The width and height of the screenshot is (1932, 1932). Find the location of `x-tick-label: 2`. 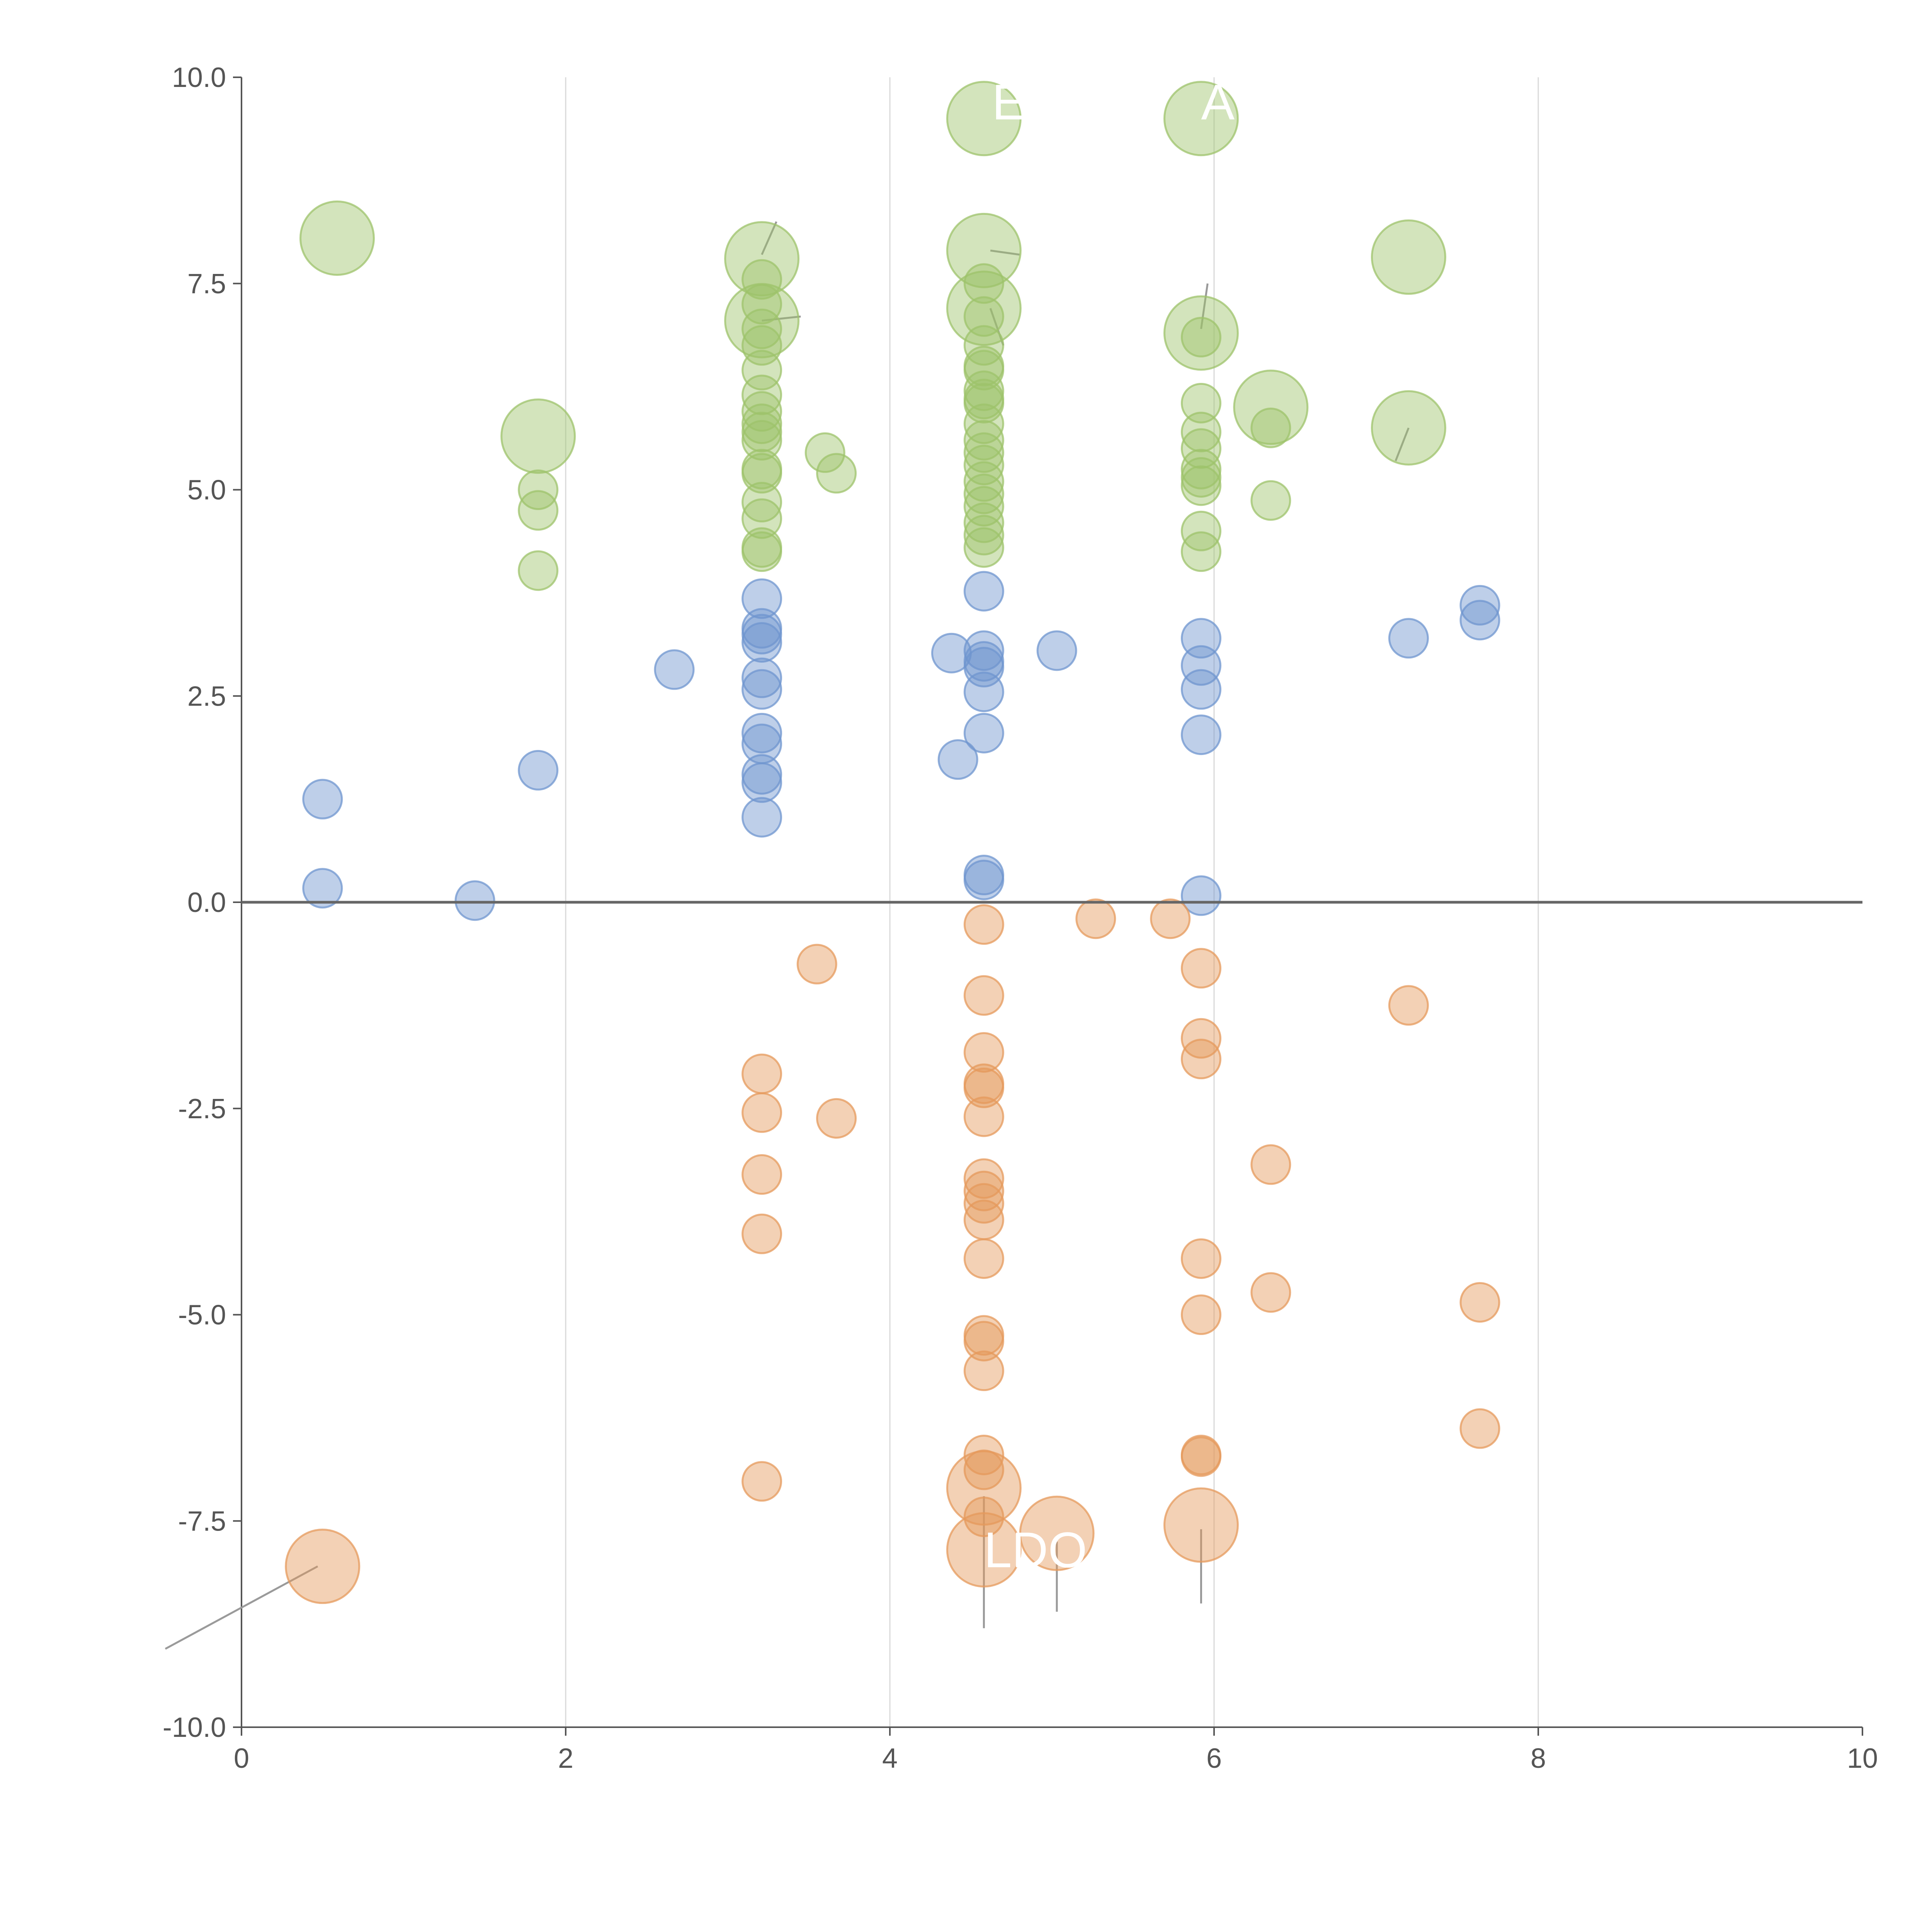

x-tick-label: 2 is located at coordinates (565, 1758).